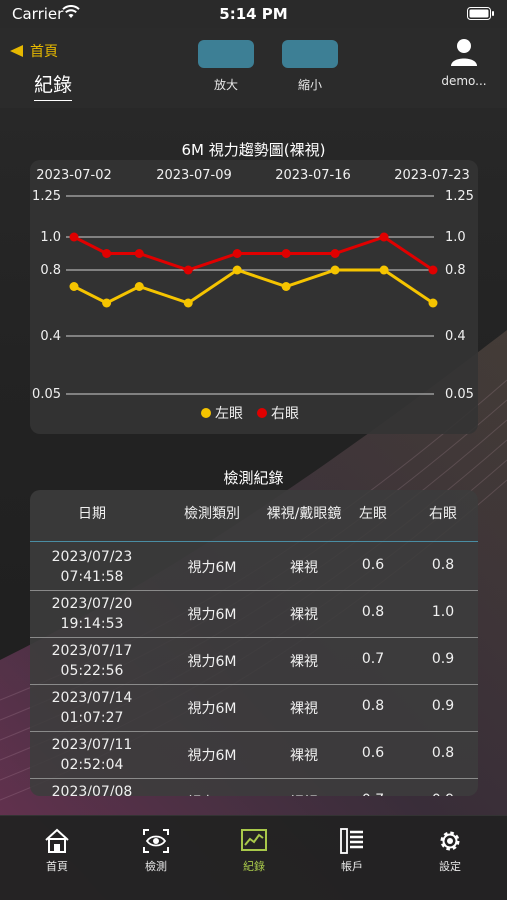 The image size is (507, 900). I want to click on series-line-right-eye, so click(253, 253).